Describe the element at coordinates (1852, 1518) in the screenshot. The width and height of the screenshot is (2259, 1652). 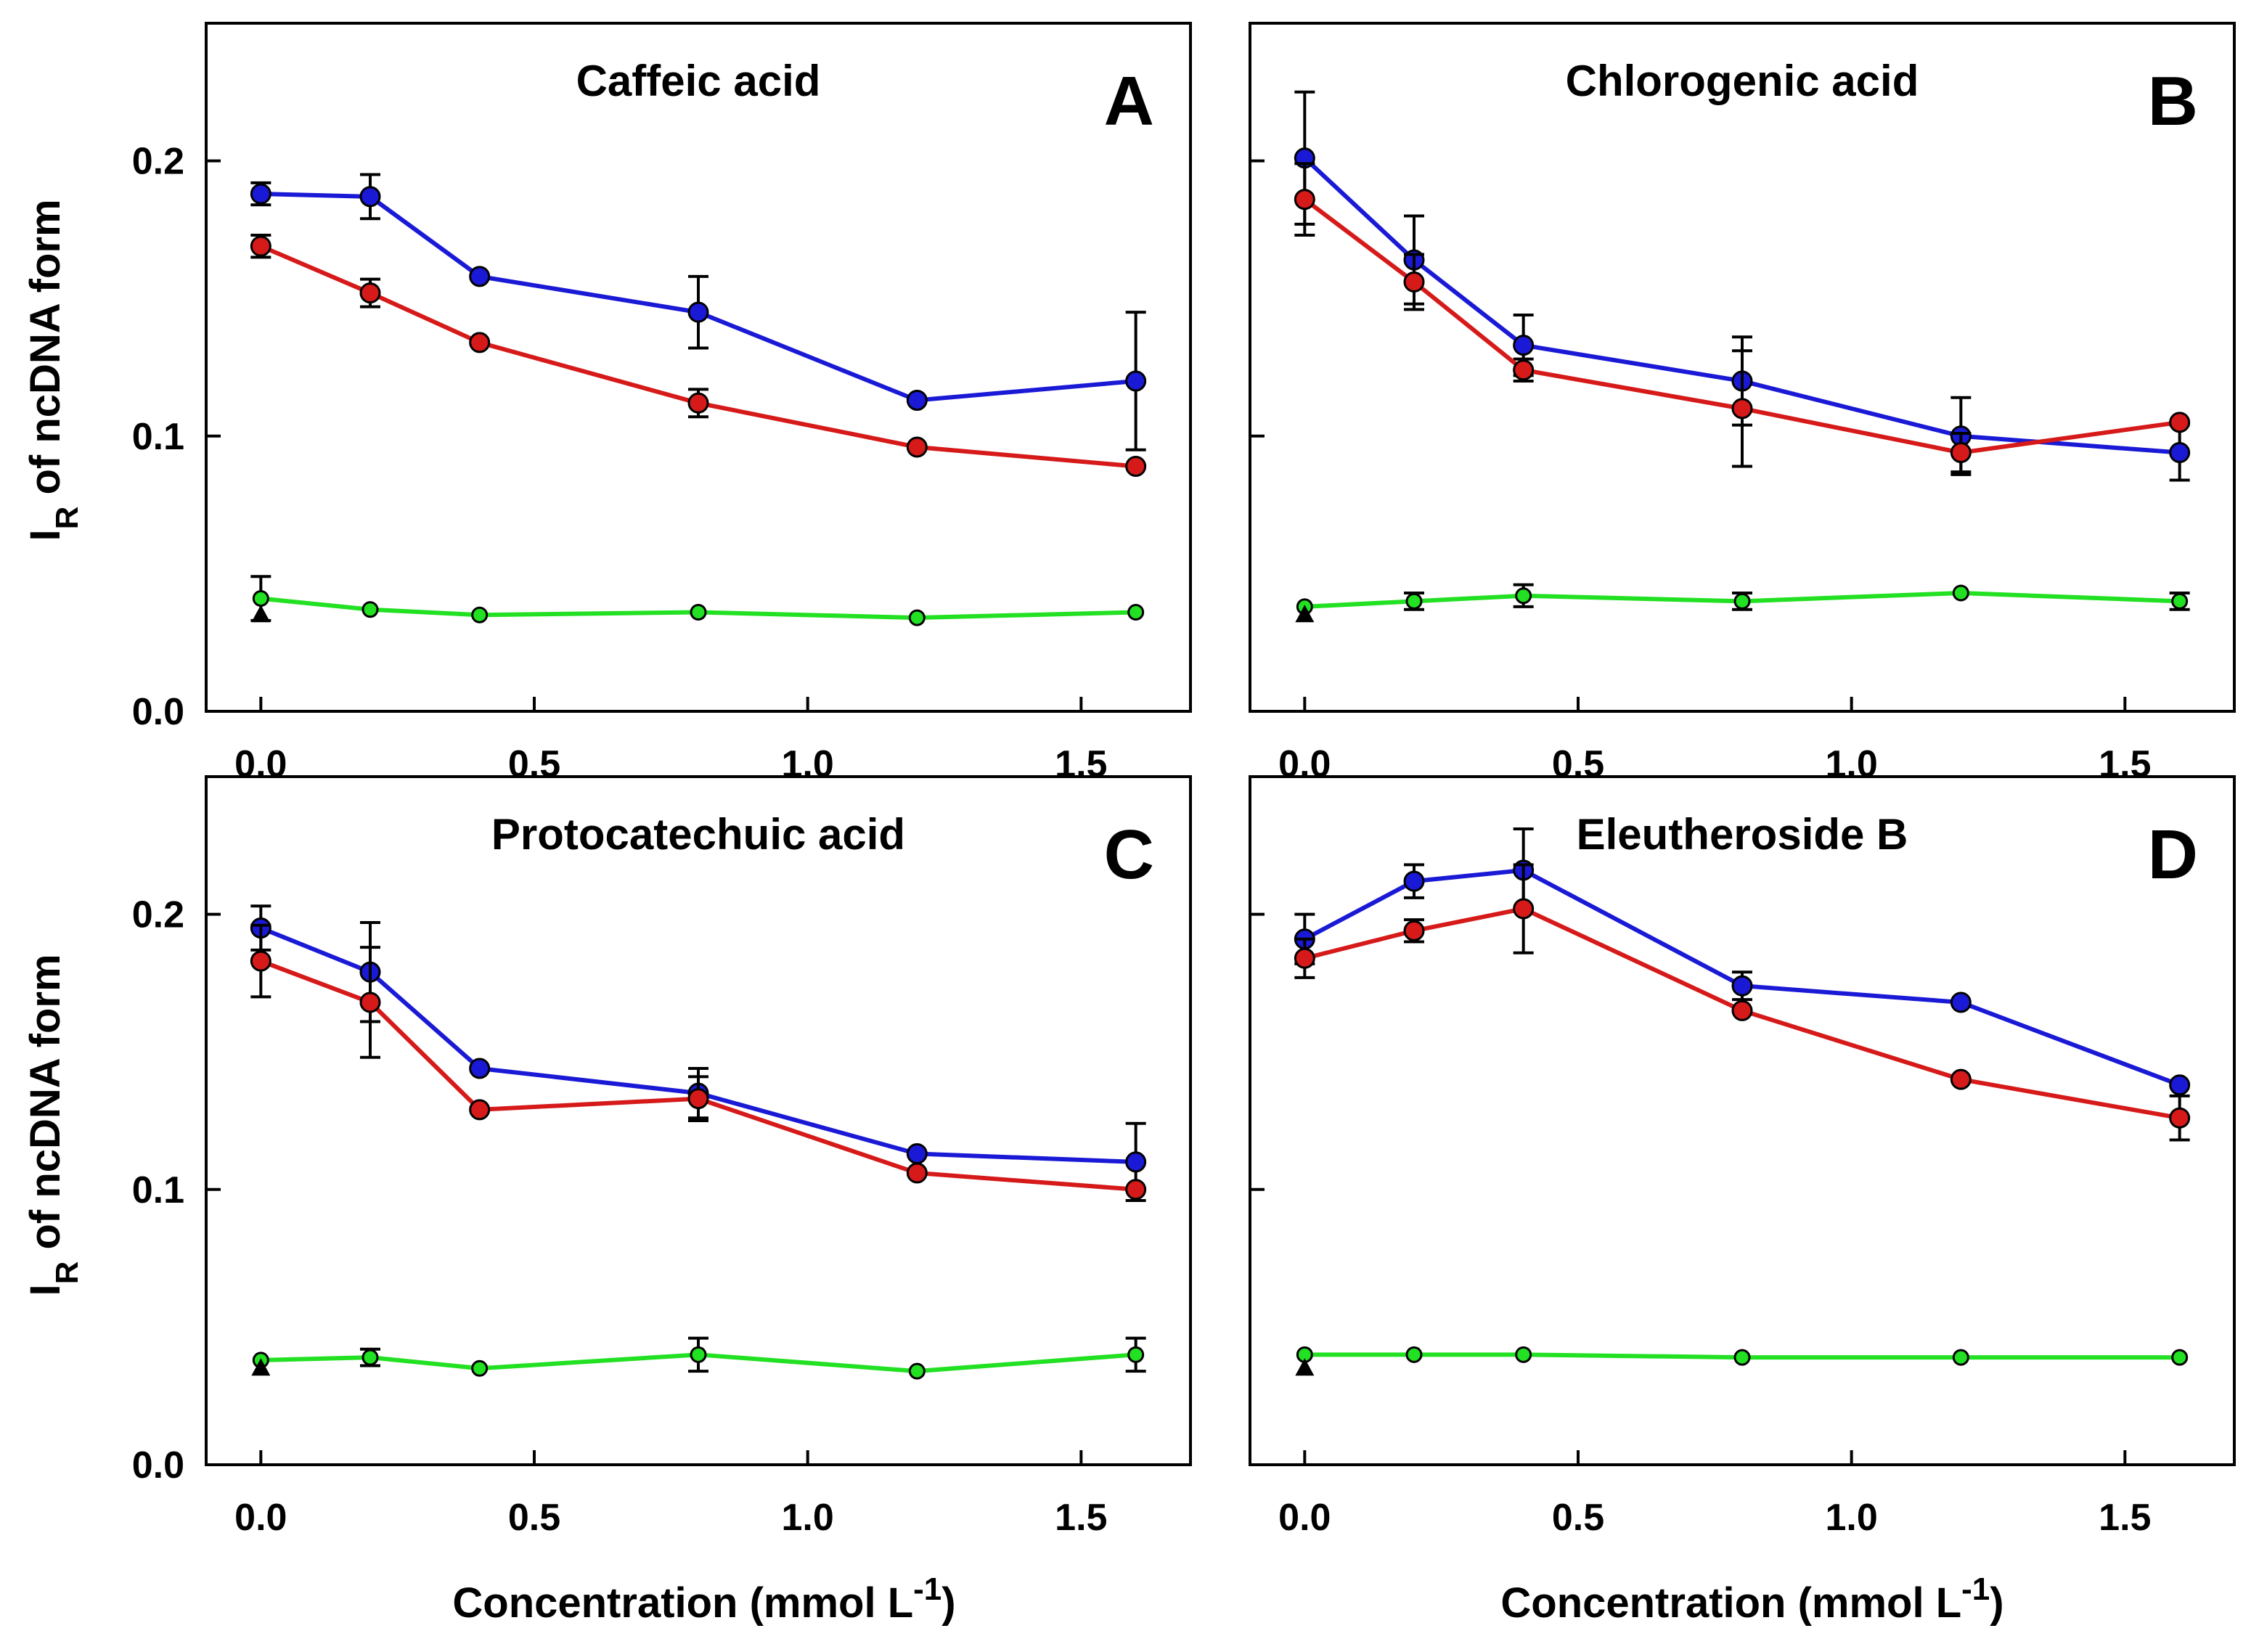
I see `panel-d-x-tick-label: 1.0` at that location.